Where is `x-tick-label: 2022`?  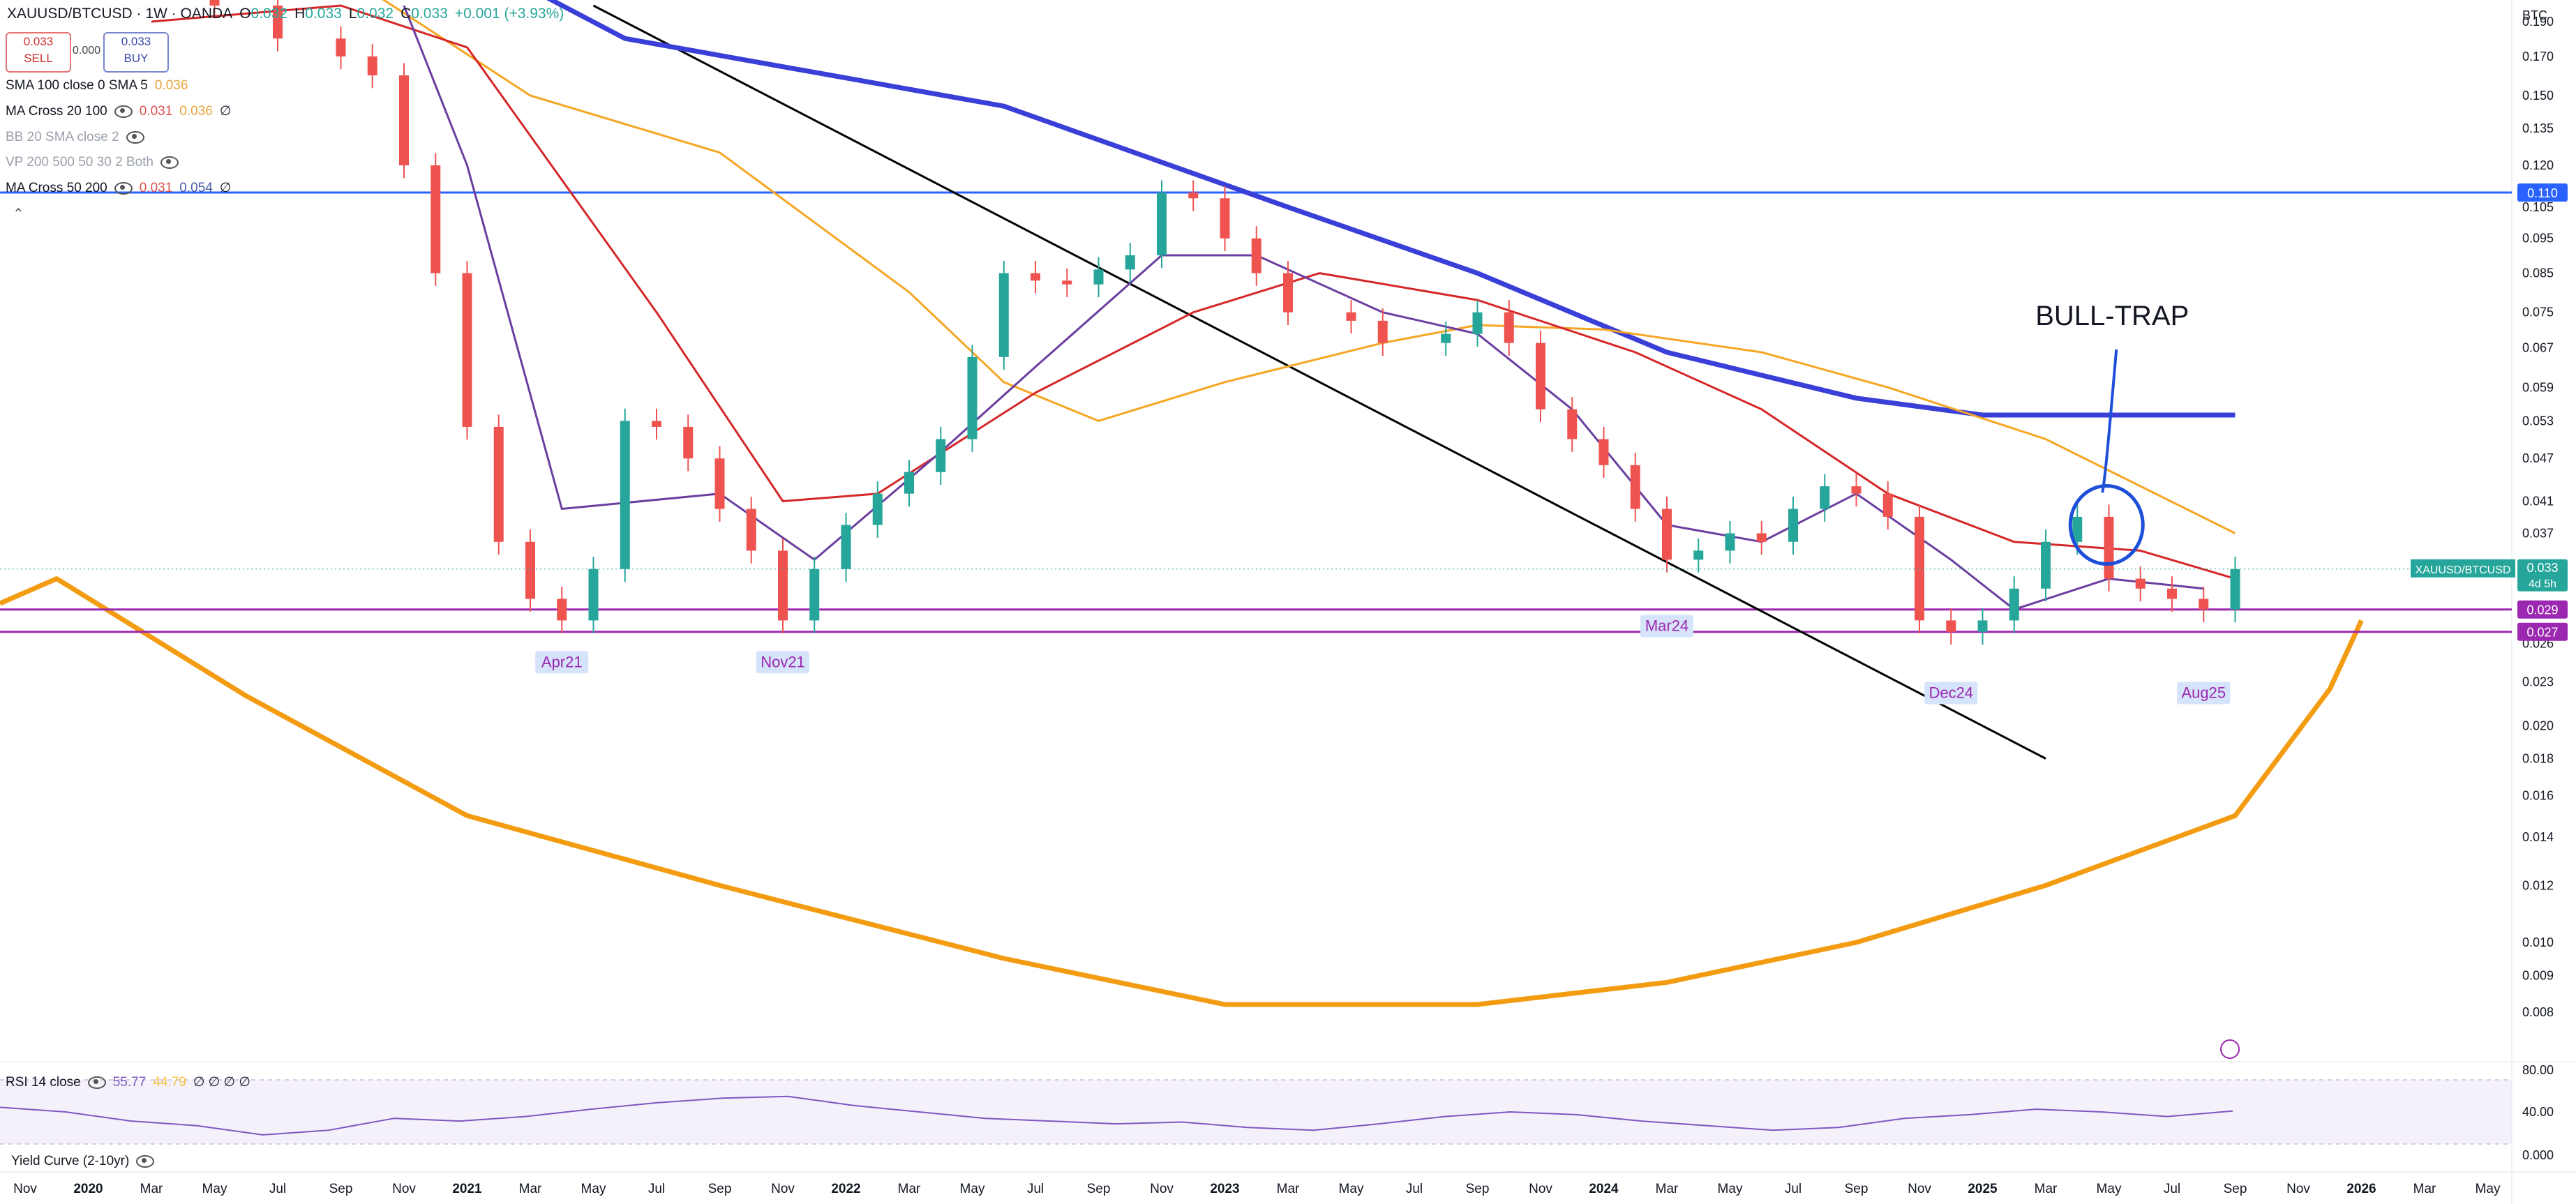 x-tick-label: 2022 is located at coordinates (845, 1189).